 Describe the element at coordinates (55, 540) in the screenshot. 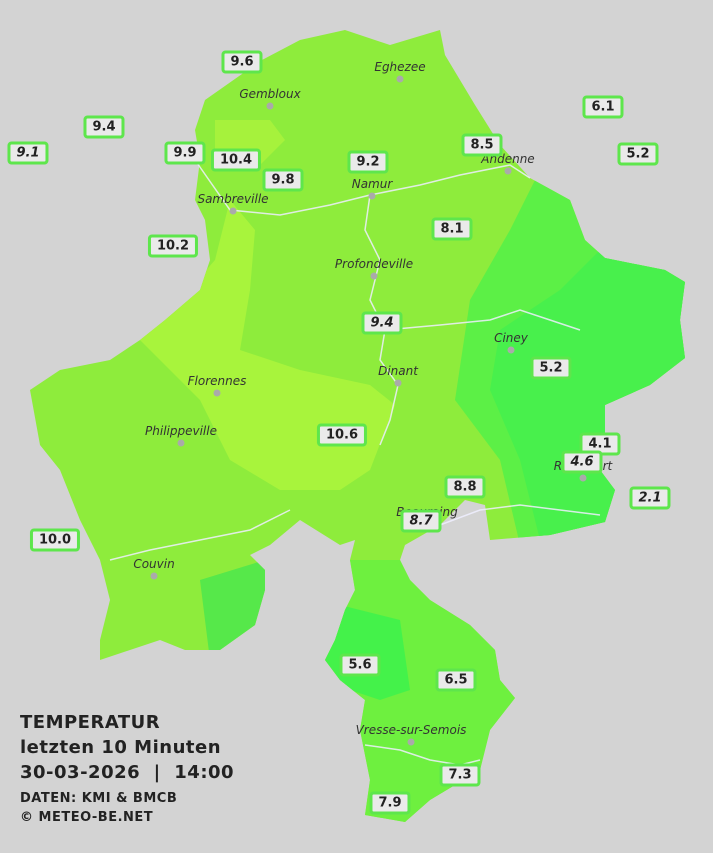

I see `station-value: 10.0` at that location.